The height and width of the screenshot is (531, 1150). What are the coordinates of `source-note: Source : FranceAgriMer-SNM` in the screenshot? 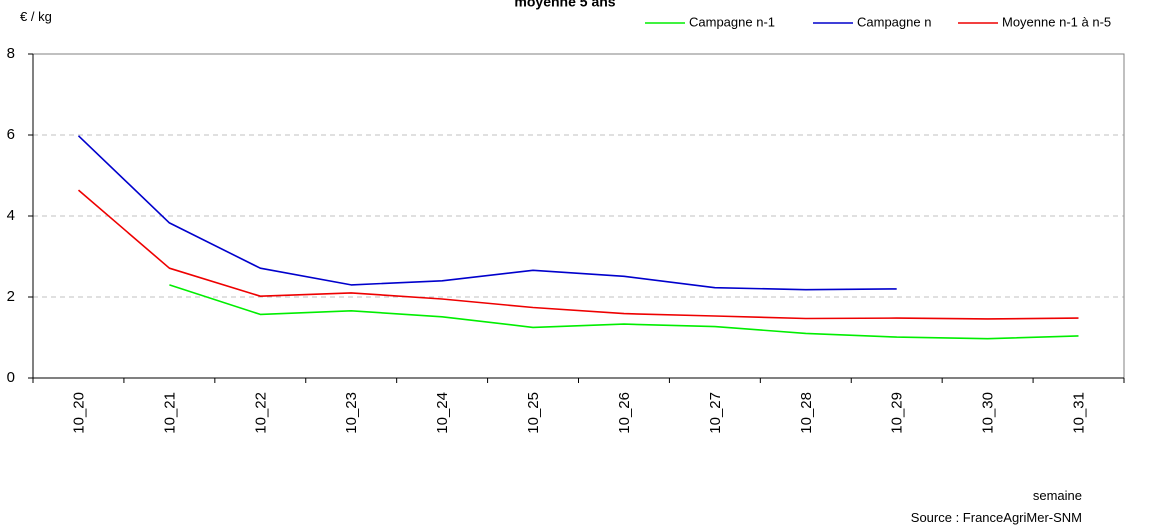 It's located at (996, 517).